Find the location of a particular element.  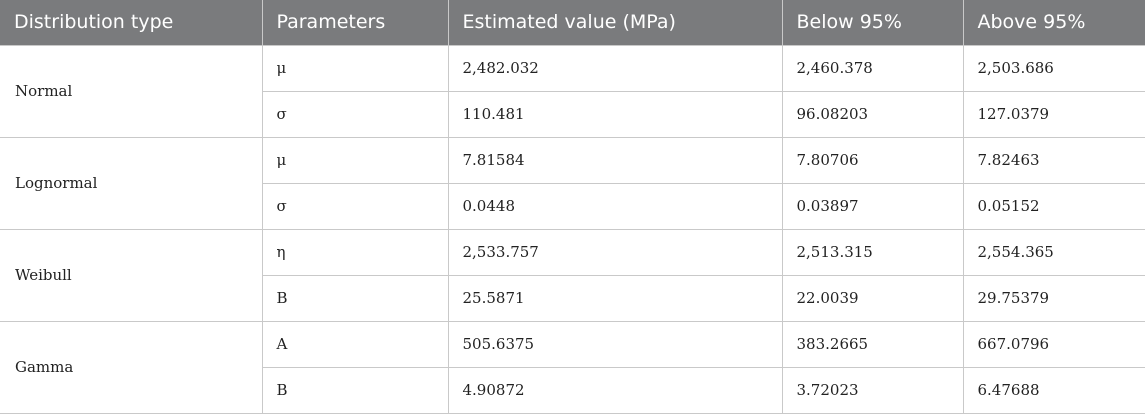

parameter-cell: A is located at coordinates (355, 344).